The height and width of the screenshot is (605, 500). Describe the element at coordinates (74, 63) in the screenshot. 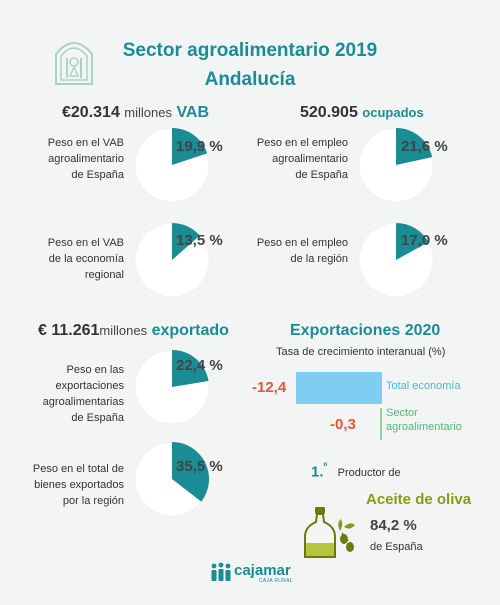

I see `andalucia-emblem-icon` at that location.